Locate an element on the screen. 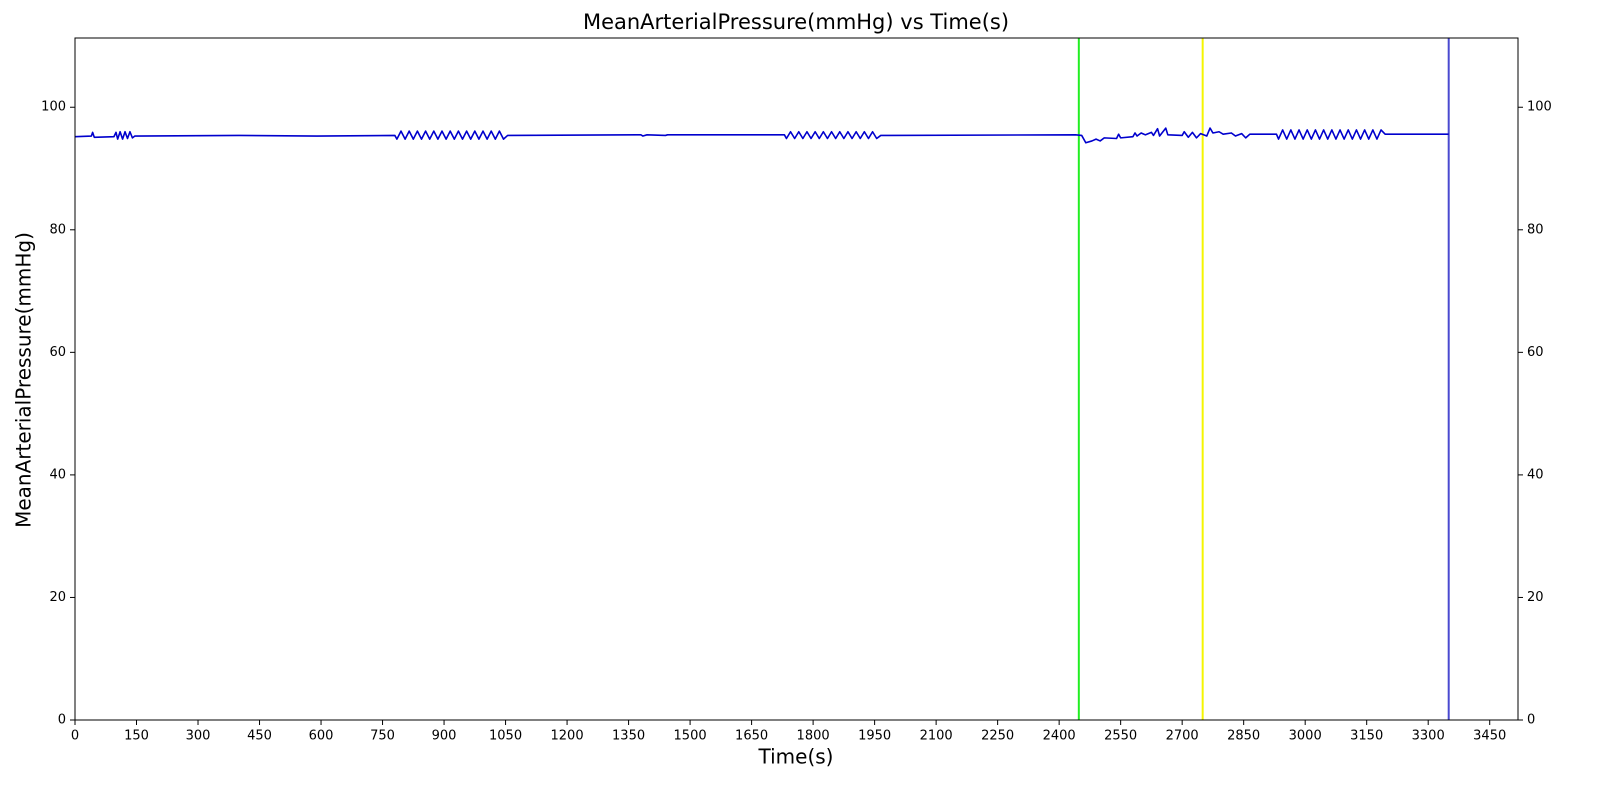  x-axis-label: Time(s) is located at coordinates (796, 757).